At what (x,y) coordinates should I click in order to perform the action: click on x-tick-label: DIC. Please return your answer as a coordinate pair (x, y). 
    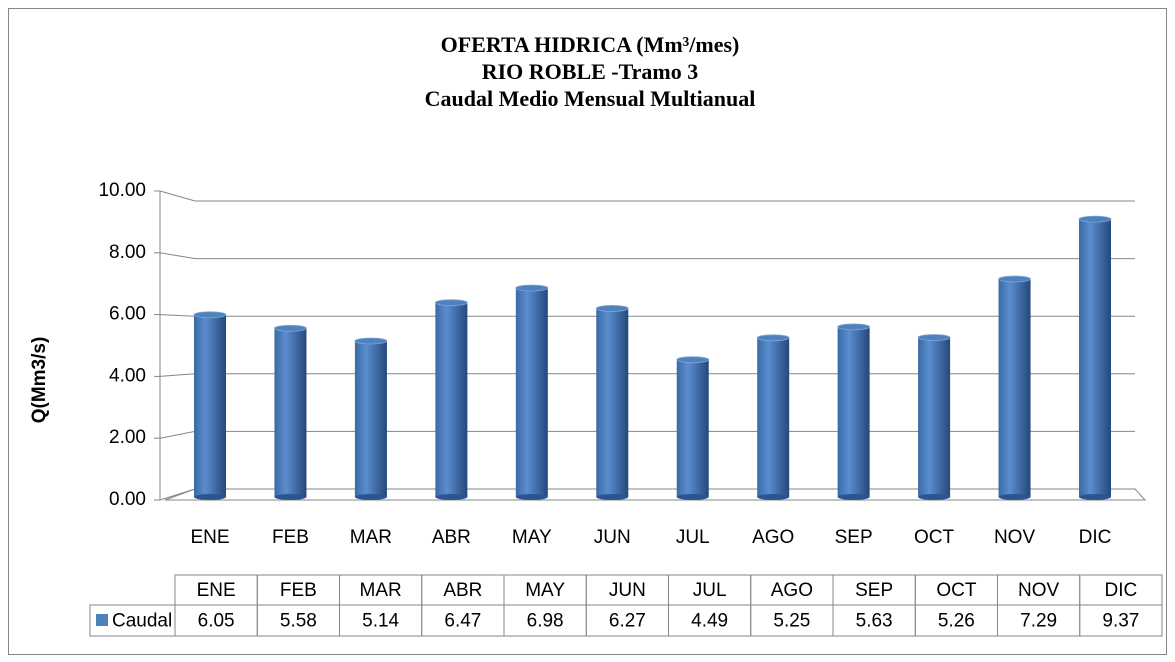
    Looking at the image, I should click on (1095, 537).